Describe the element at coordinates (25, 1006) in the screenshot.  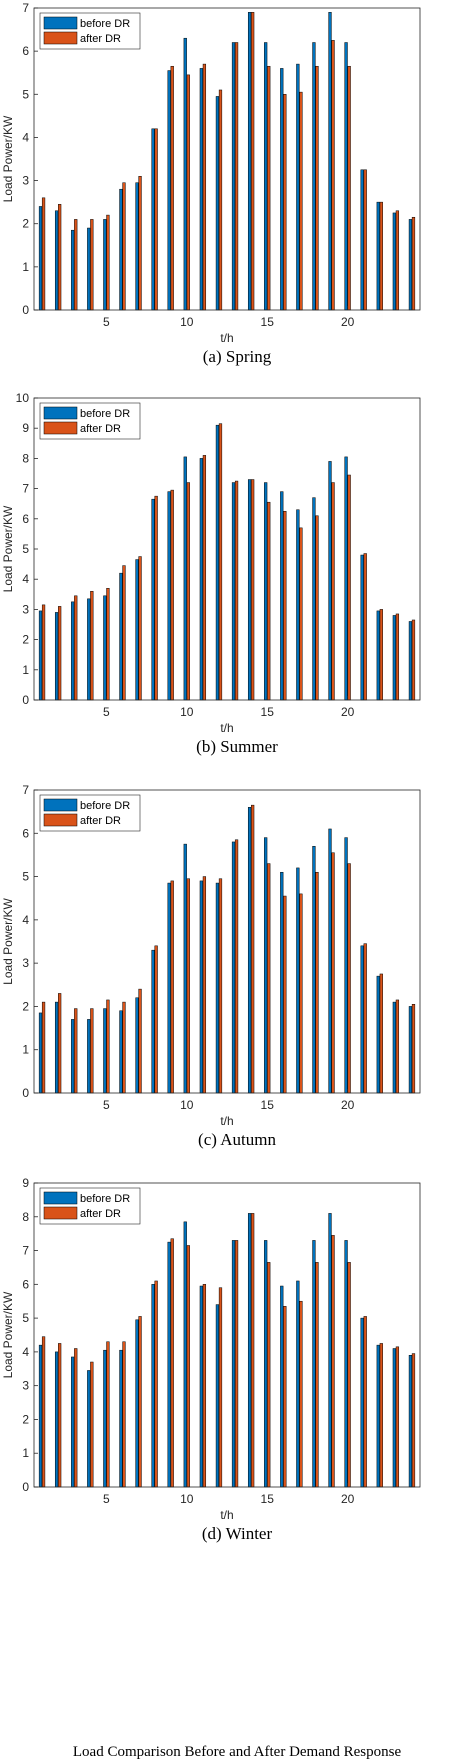
I see `y-tick-label: 2` at that location.